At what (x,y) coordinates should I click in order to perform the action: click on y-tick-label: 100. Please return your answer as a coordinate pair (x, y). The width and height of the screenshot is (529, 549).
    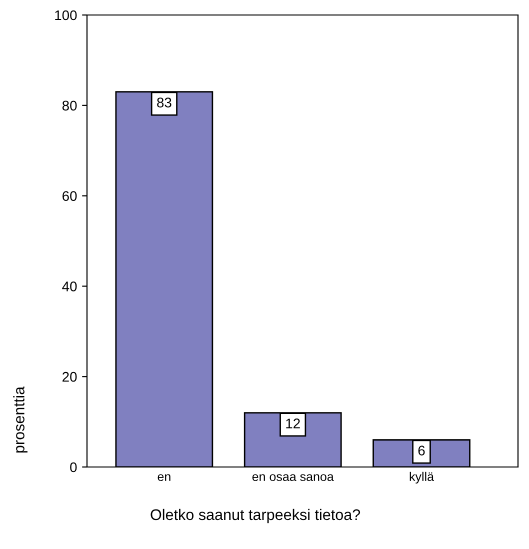
    Looking at the image, I should click on (66, 15).